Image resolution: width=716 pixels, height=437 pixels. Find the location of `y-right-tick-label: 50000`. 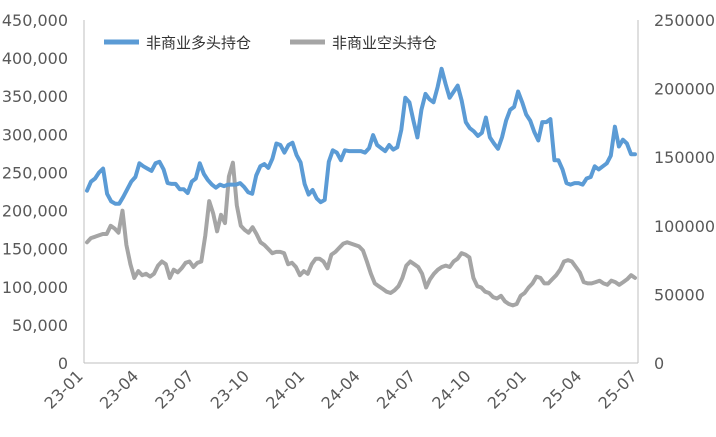

y-right-tick-label: 50000 is located at coordinates (679, 294).